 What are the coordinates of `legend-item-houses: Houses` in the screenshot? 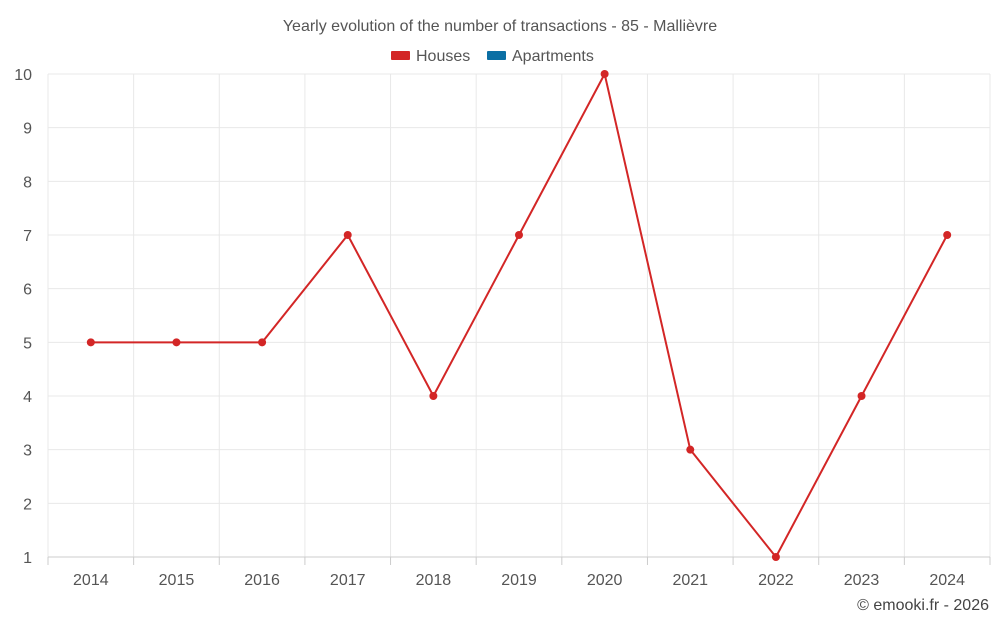 It's located at (430, 56).